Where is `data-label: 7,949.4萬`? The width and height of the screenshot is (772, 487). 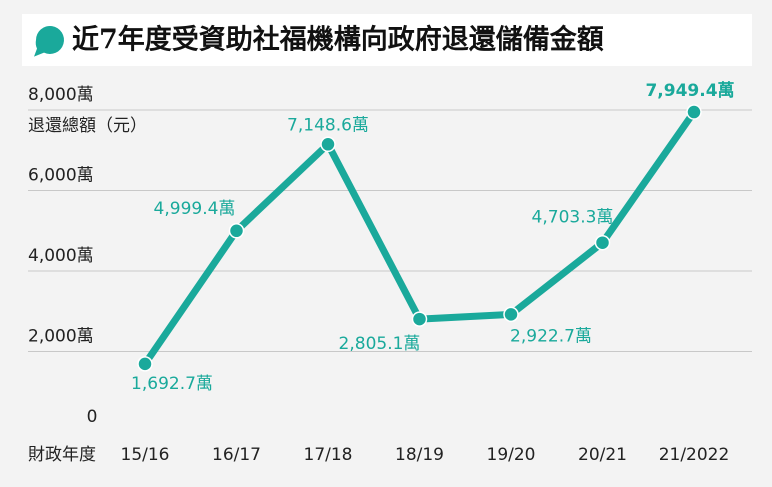
data-label: 7,949.4萬 is located at coordinates (689, 90).